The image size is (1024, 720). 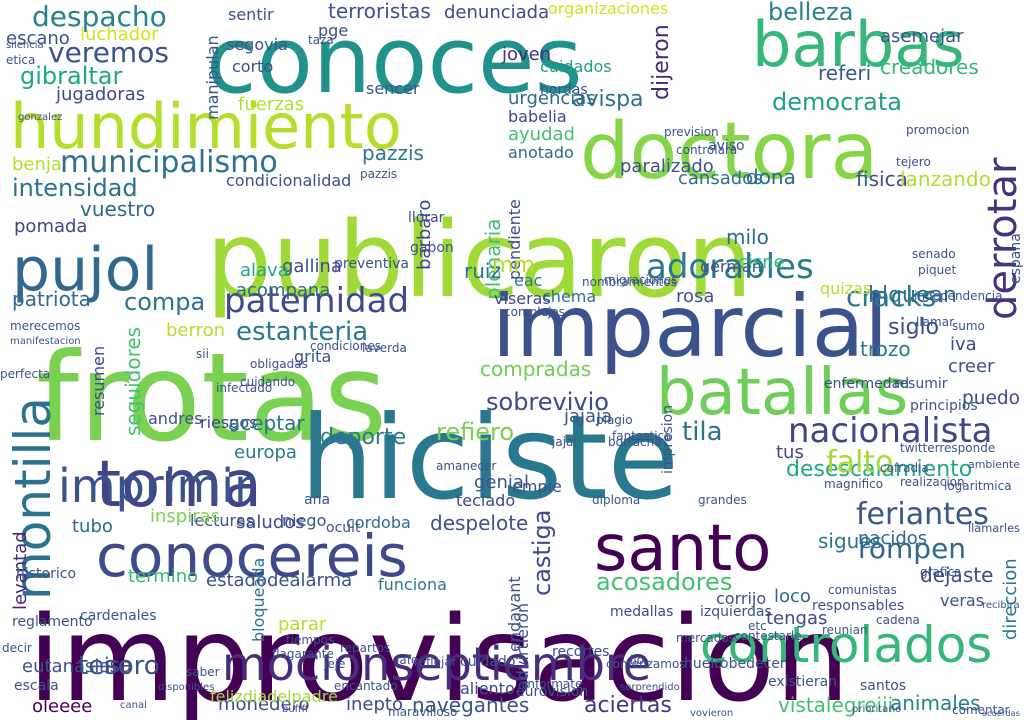 I want to click on word-monedero: monedero, so click(x=264, y=704).